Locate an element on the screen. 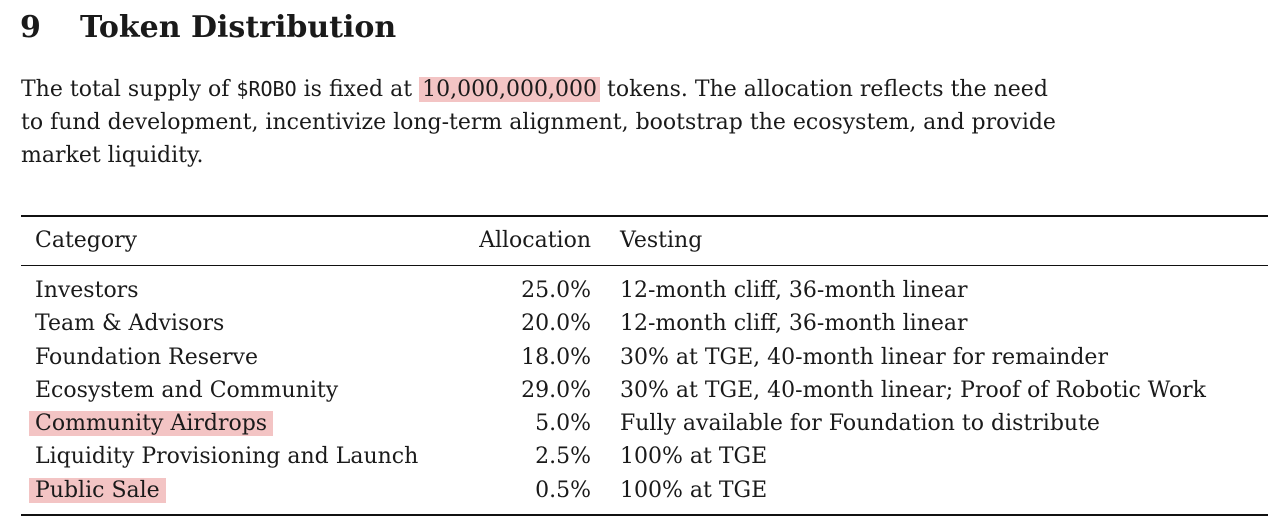  section-heading: 9 Token Distribution is located at coordinates (208, 28).